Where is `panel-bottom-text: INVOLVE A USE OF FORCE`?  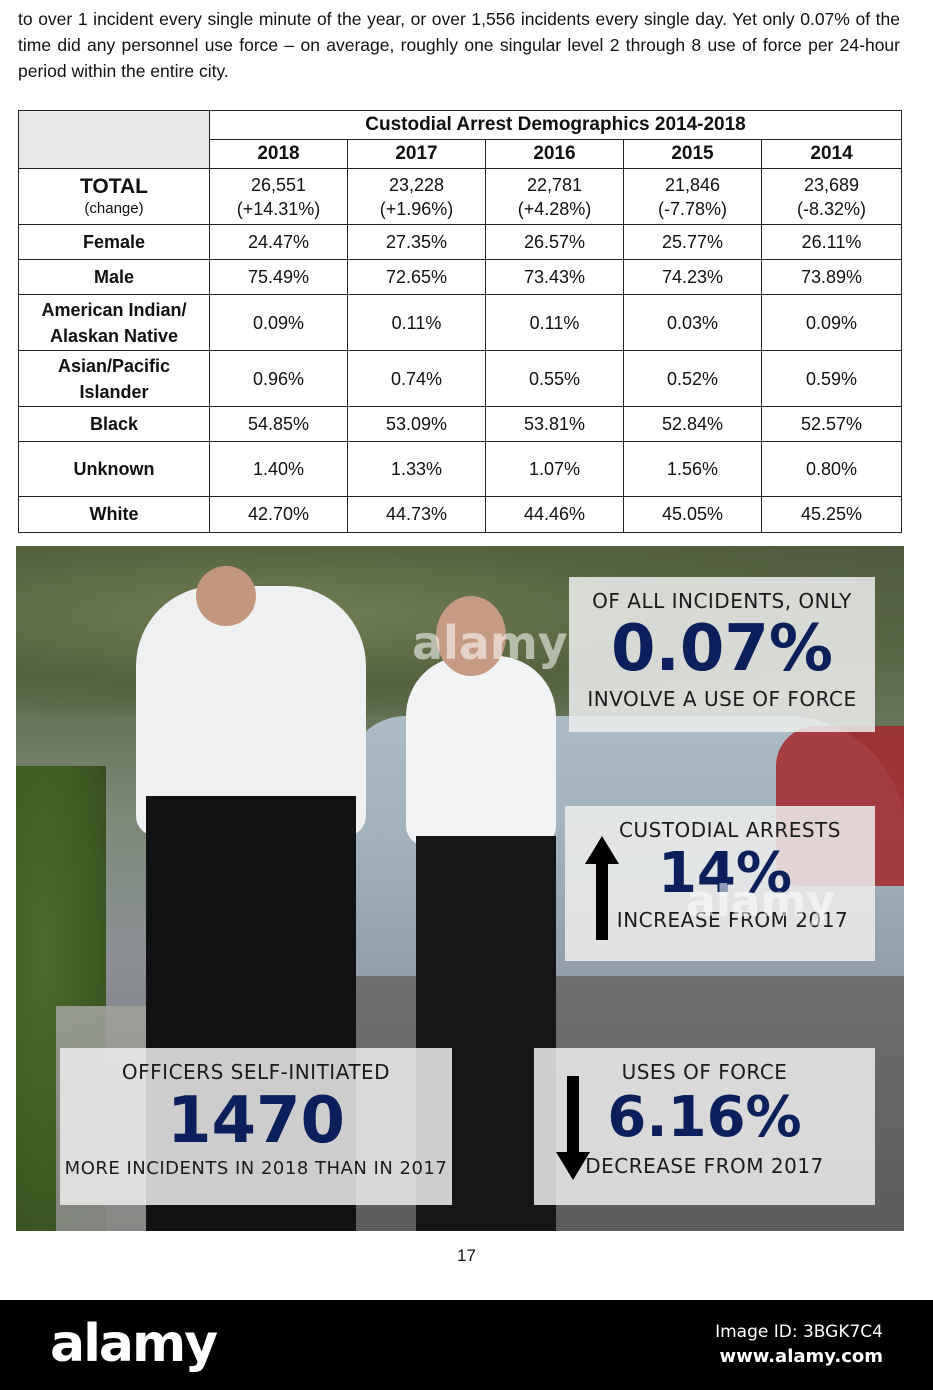 panel-bottom-text: INVOLVE A USE OF FORCE is located at coordinates (722, 699).